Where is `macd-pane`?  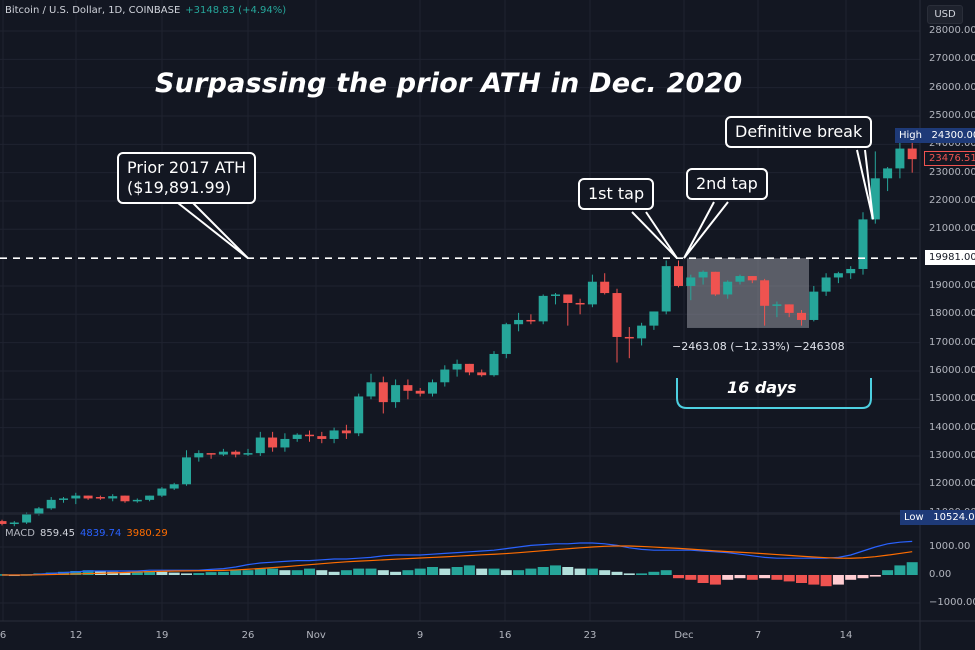
macd-pane is located at coordinates (459, 563).